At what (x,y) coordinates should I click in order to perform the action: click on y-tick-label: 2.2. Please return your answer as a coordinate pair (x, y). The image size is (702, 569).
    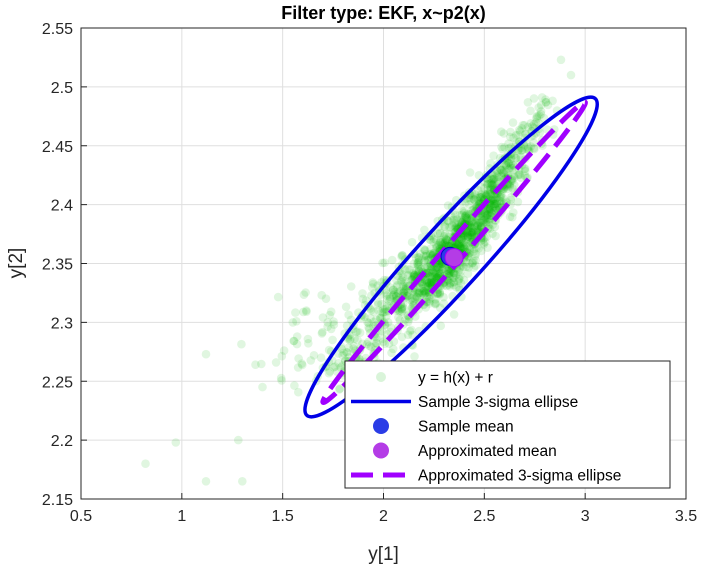
    Looking at the image, I should click on (62, 441).